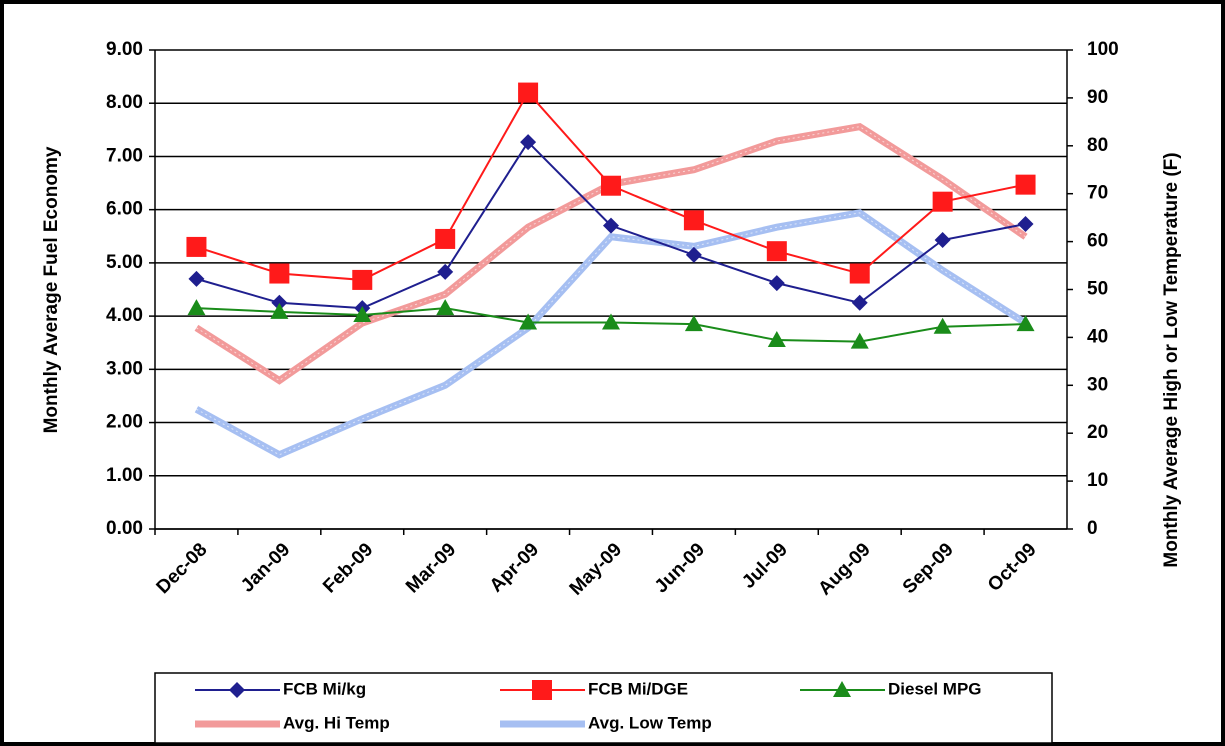  What do you see at coordinates (324, 688) in the screenshot?
I see `legend-label: FCB Mi/kg` at bounding box center [324, 688].